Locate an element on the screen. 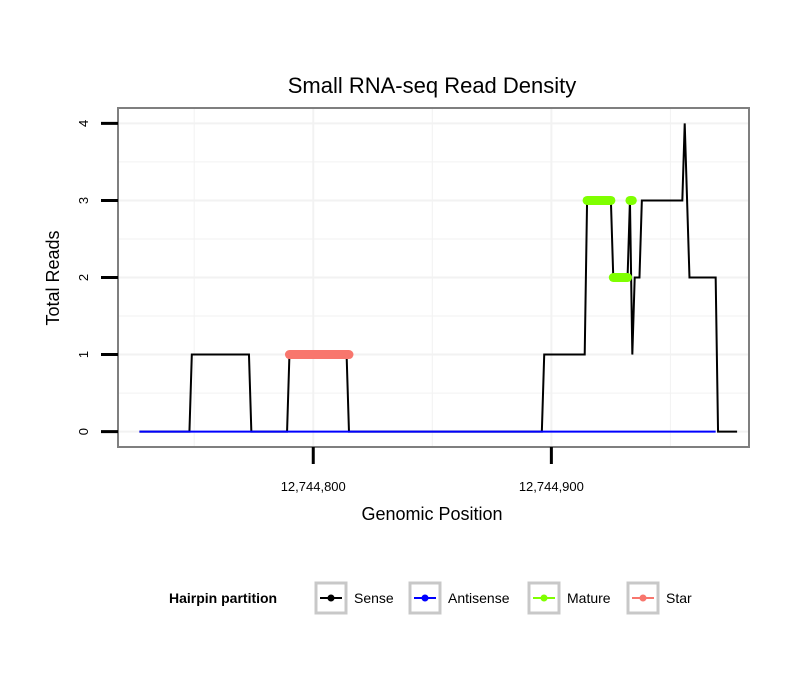 This screenshot has width=810, height=690. legend-key-point-sense is located at coordinates (331, 598).